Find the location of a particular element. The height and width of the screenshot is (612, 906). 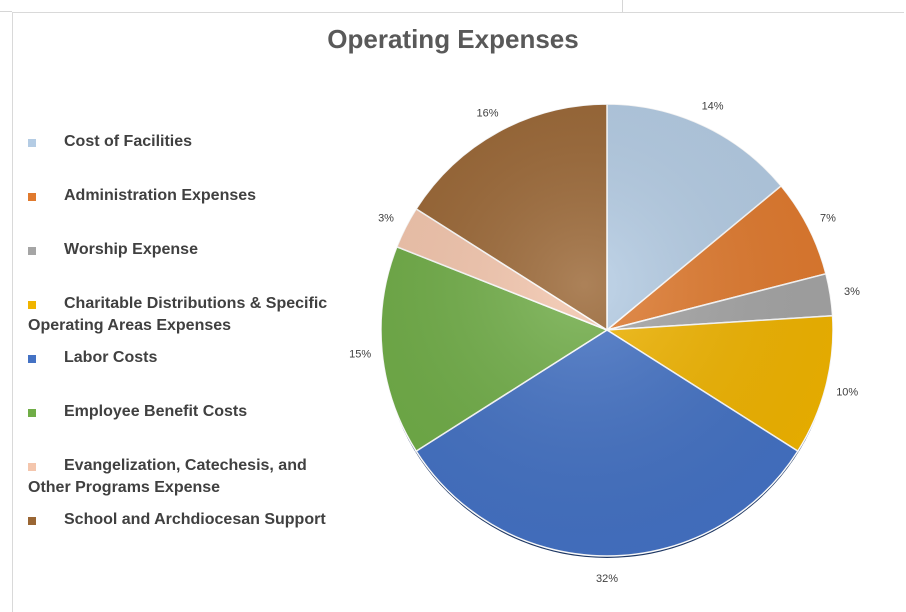

legend-label: School and Archdiocesan Support is located at coordinates (195, 519).